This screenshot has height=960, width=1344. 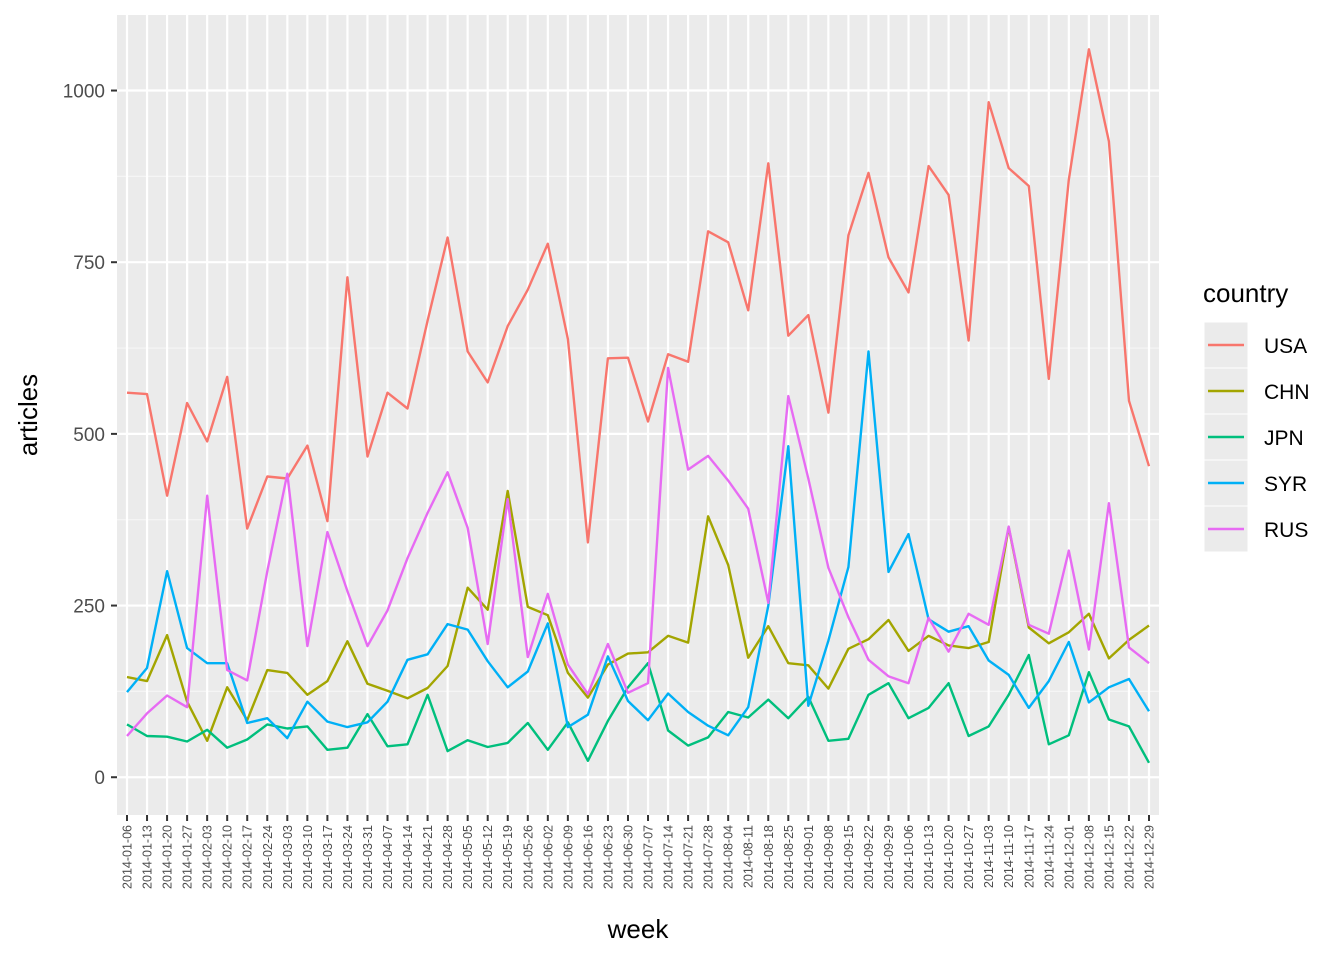 I want to click on x-tick-label: 2014-02-10, so click(x=228, y=857).